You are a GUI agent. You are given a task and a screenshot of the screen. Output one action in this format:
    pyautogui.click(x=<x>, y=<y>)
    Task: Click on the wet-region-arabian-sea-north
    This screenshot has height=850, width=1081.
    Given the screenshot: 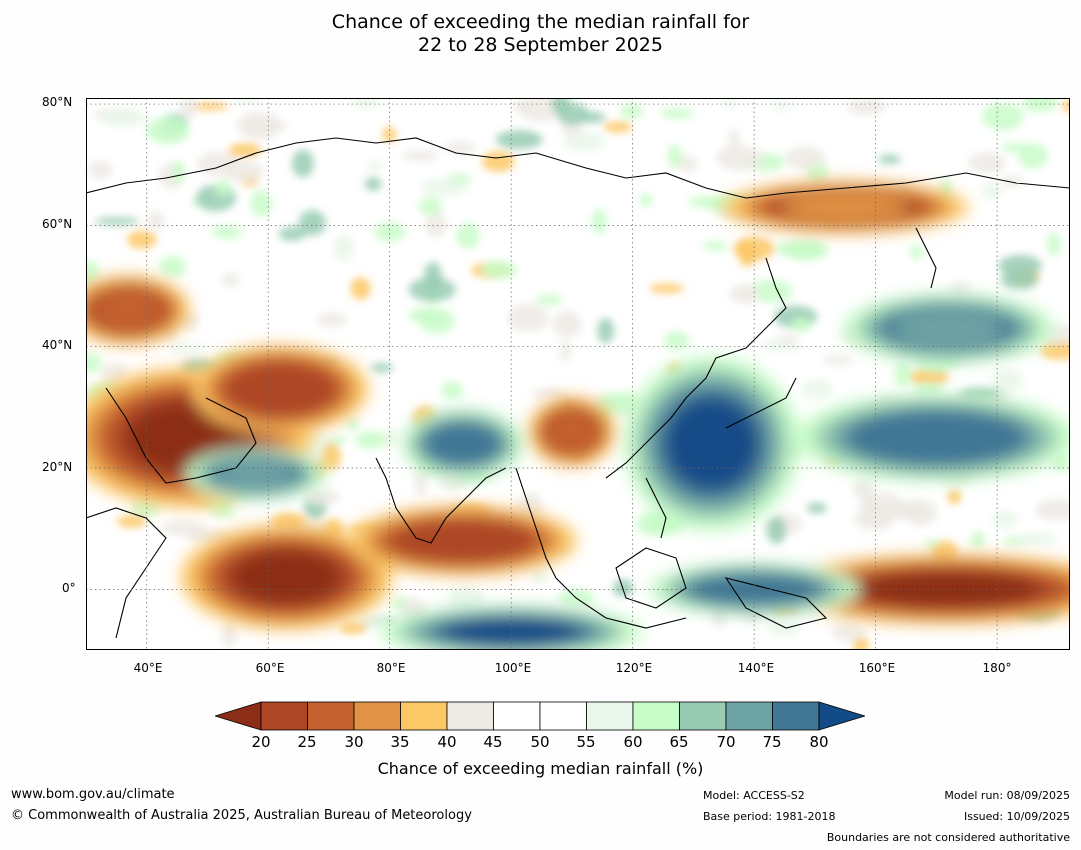 What is the action you would take?
    pyautogui.click(x=256, y=474)
    